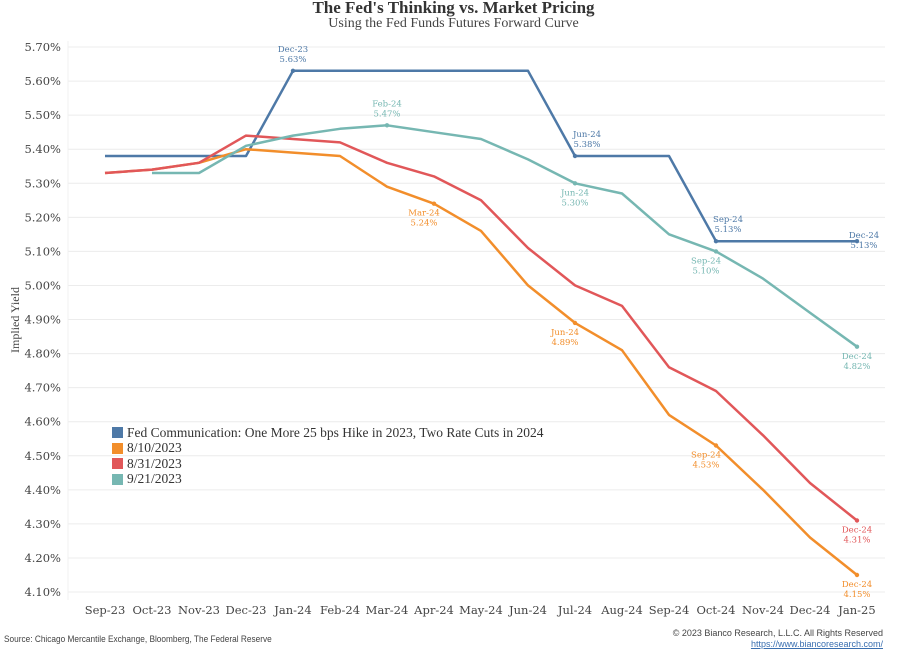  I want to click on y-tick-label: 4.70%, so click(42, 388).